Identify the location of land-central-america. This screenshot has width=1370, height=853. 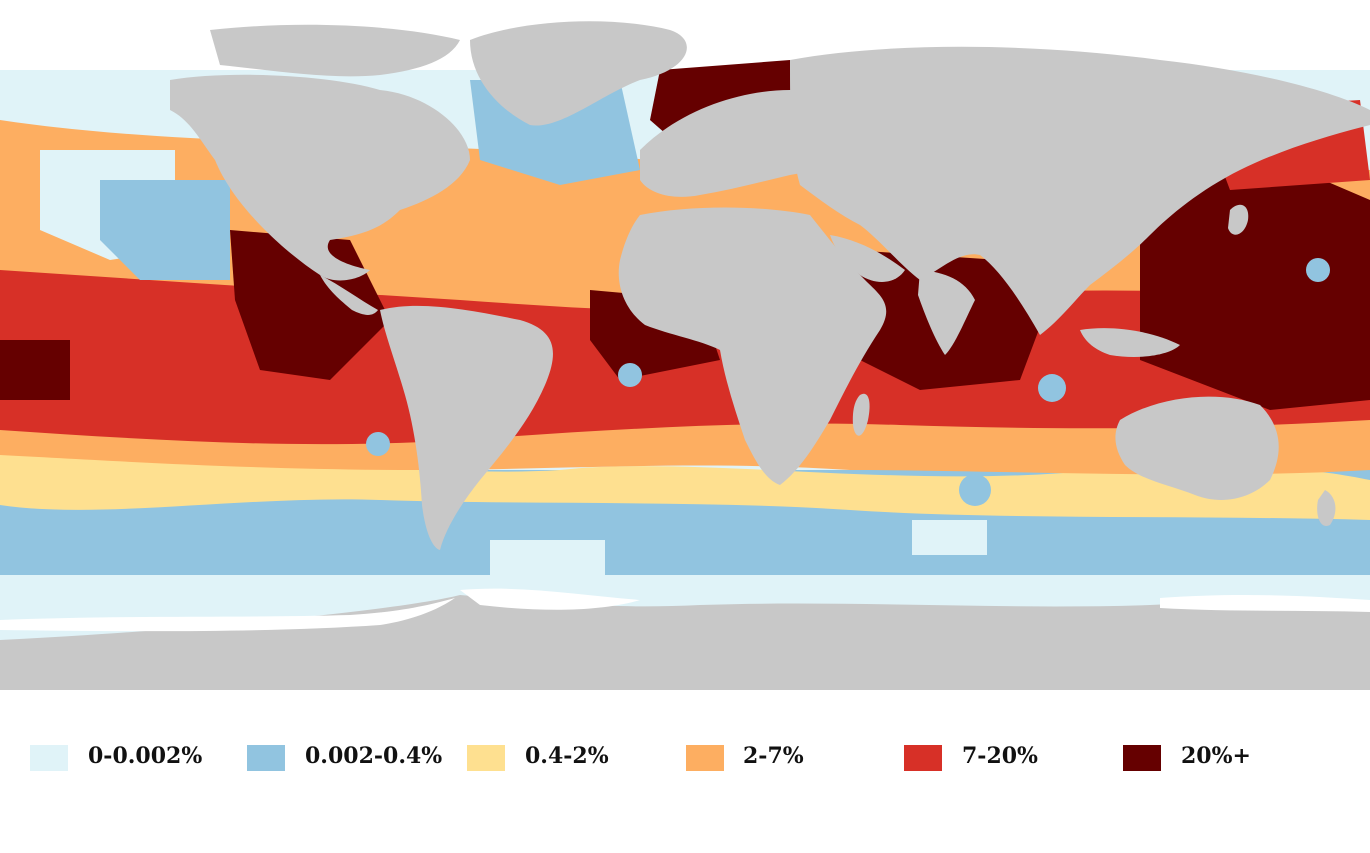
(349, 295).